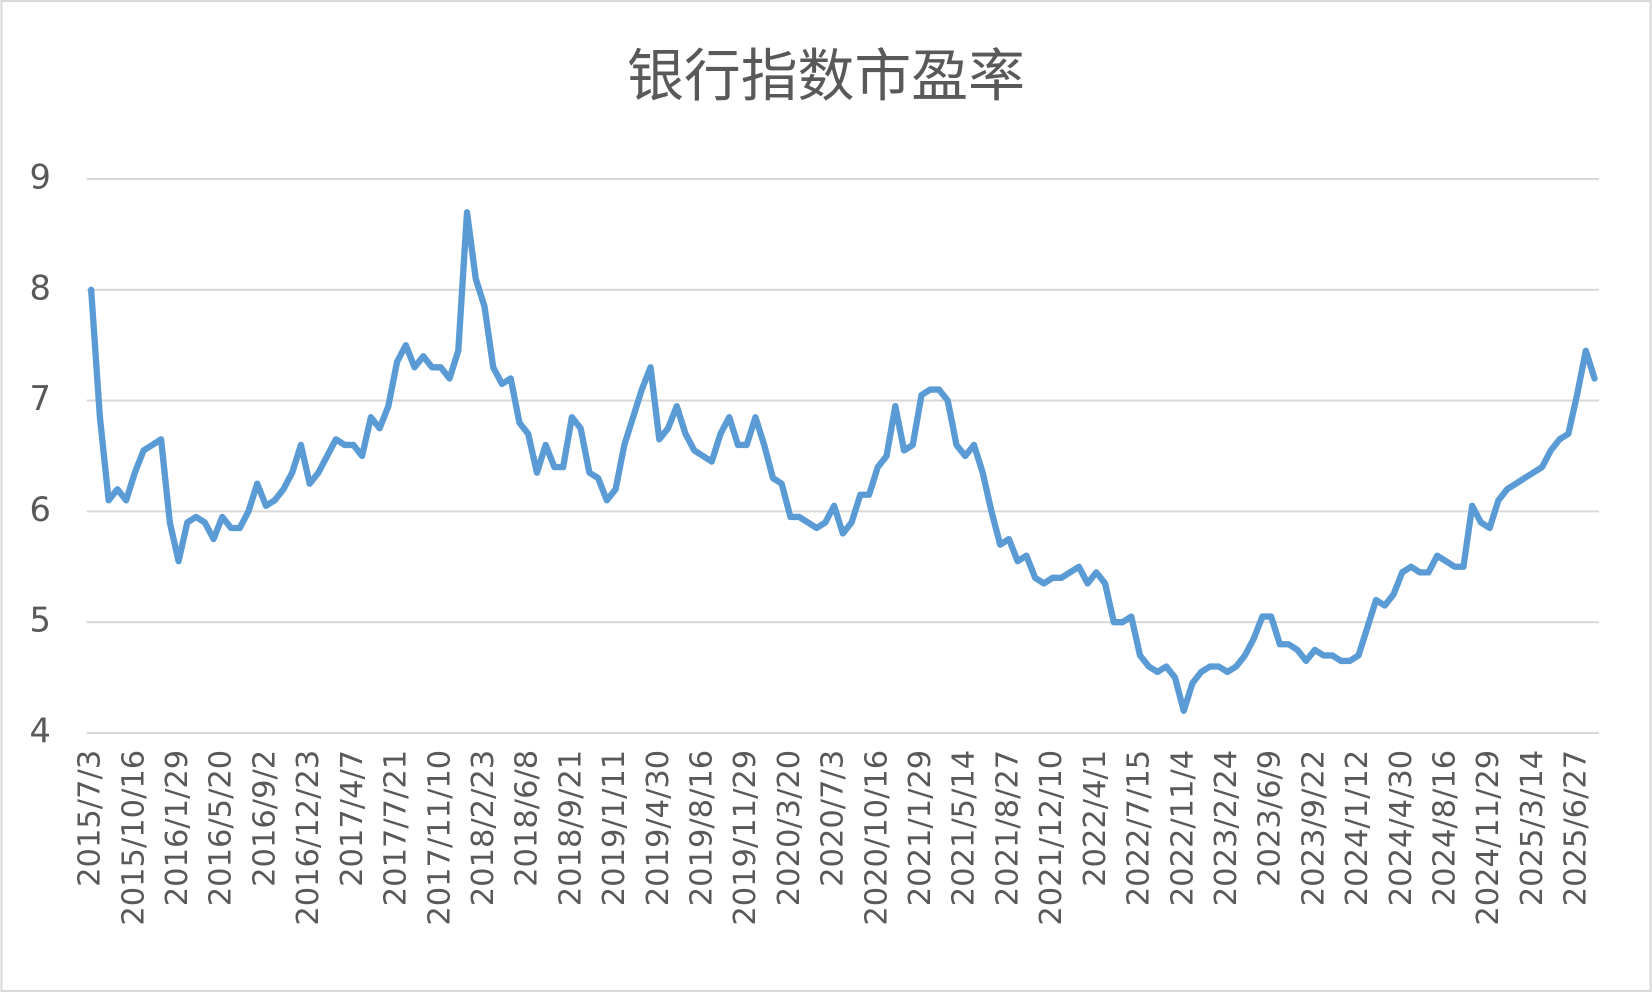  I want to click on x-tick-label: 2019/4/30, so click(658, 828).